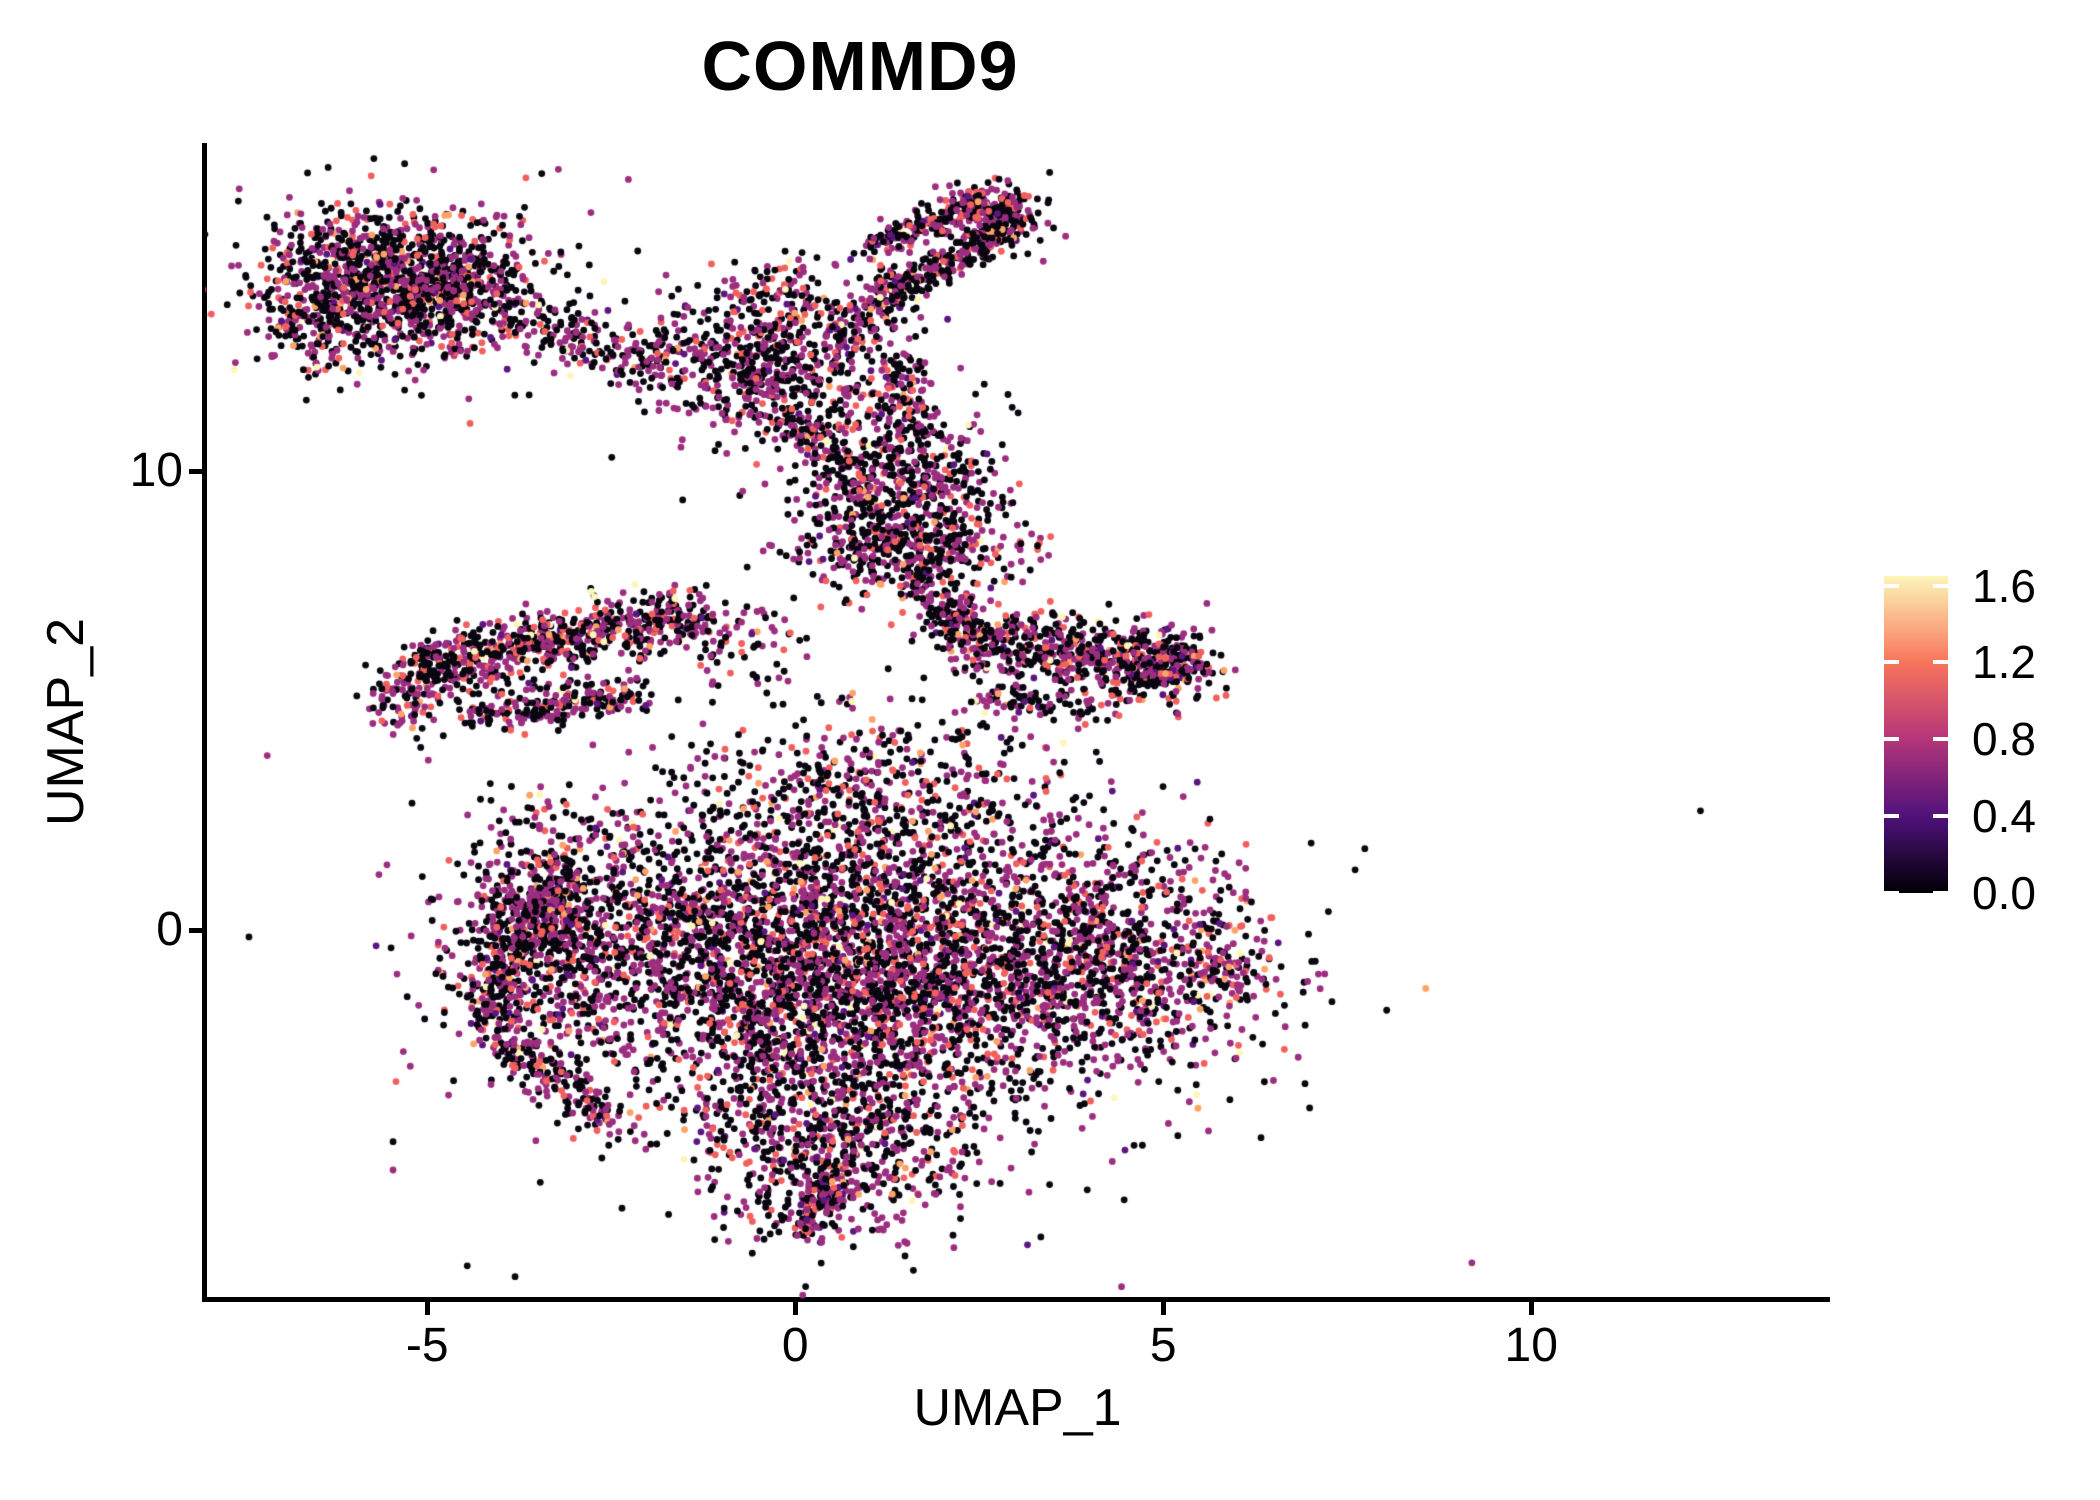 The height and width of the screenshot is (1500, 2100). What do you see at coordinates (2004, 662) in the screenshot?
I see `colorbar-tick-label: 1.2` at bounding box center [2004, 662].